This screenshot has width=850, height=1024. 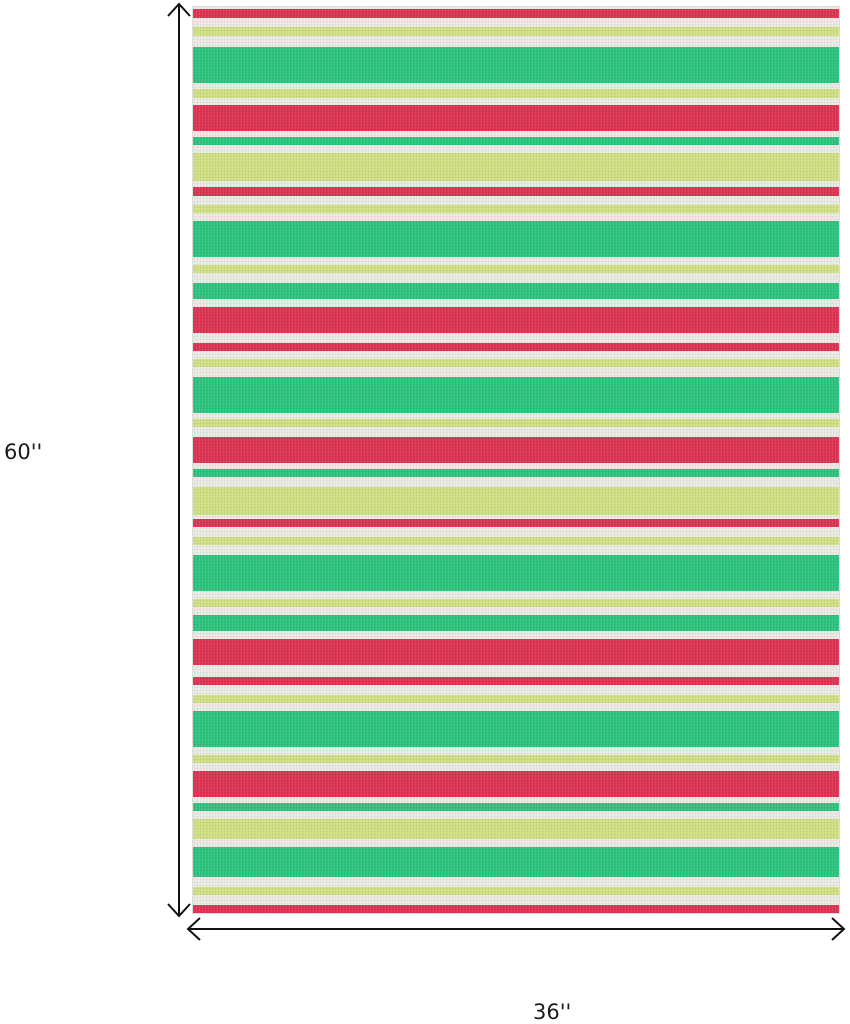 What do you see at coordinates (23, 452) in the screenshot?
I see `height-label: 60''` at bounding box center [23, 452].